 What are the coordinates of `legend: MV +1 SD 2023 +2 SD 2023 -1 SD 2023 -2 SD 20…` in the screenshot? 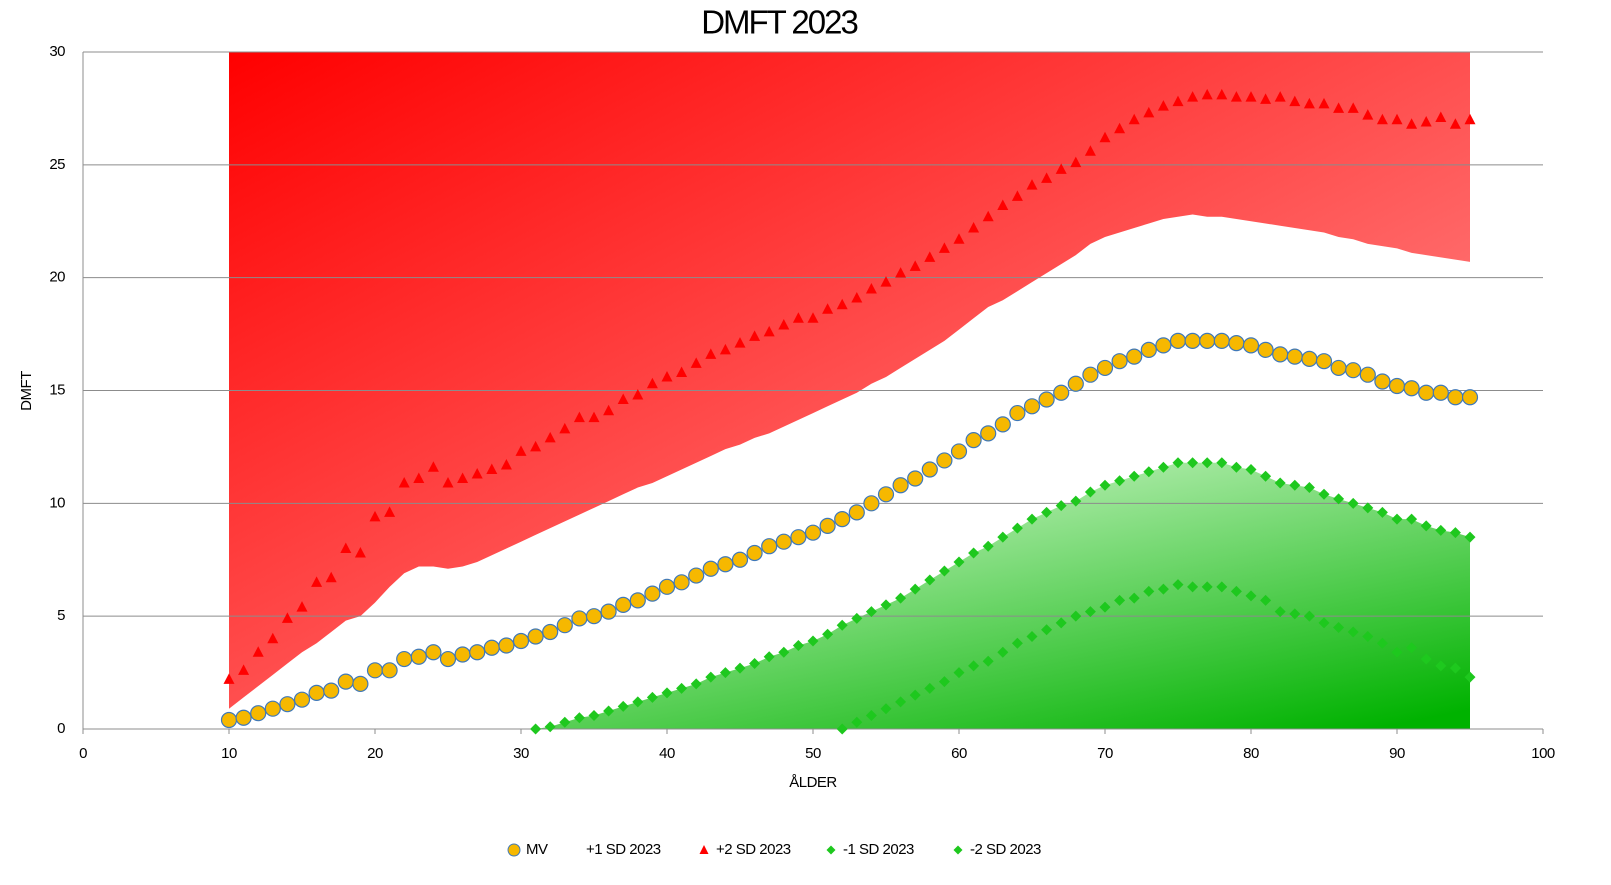 It's located at (774, 849).